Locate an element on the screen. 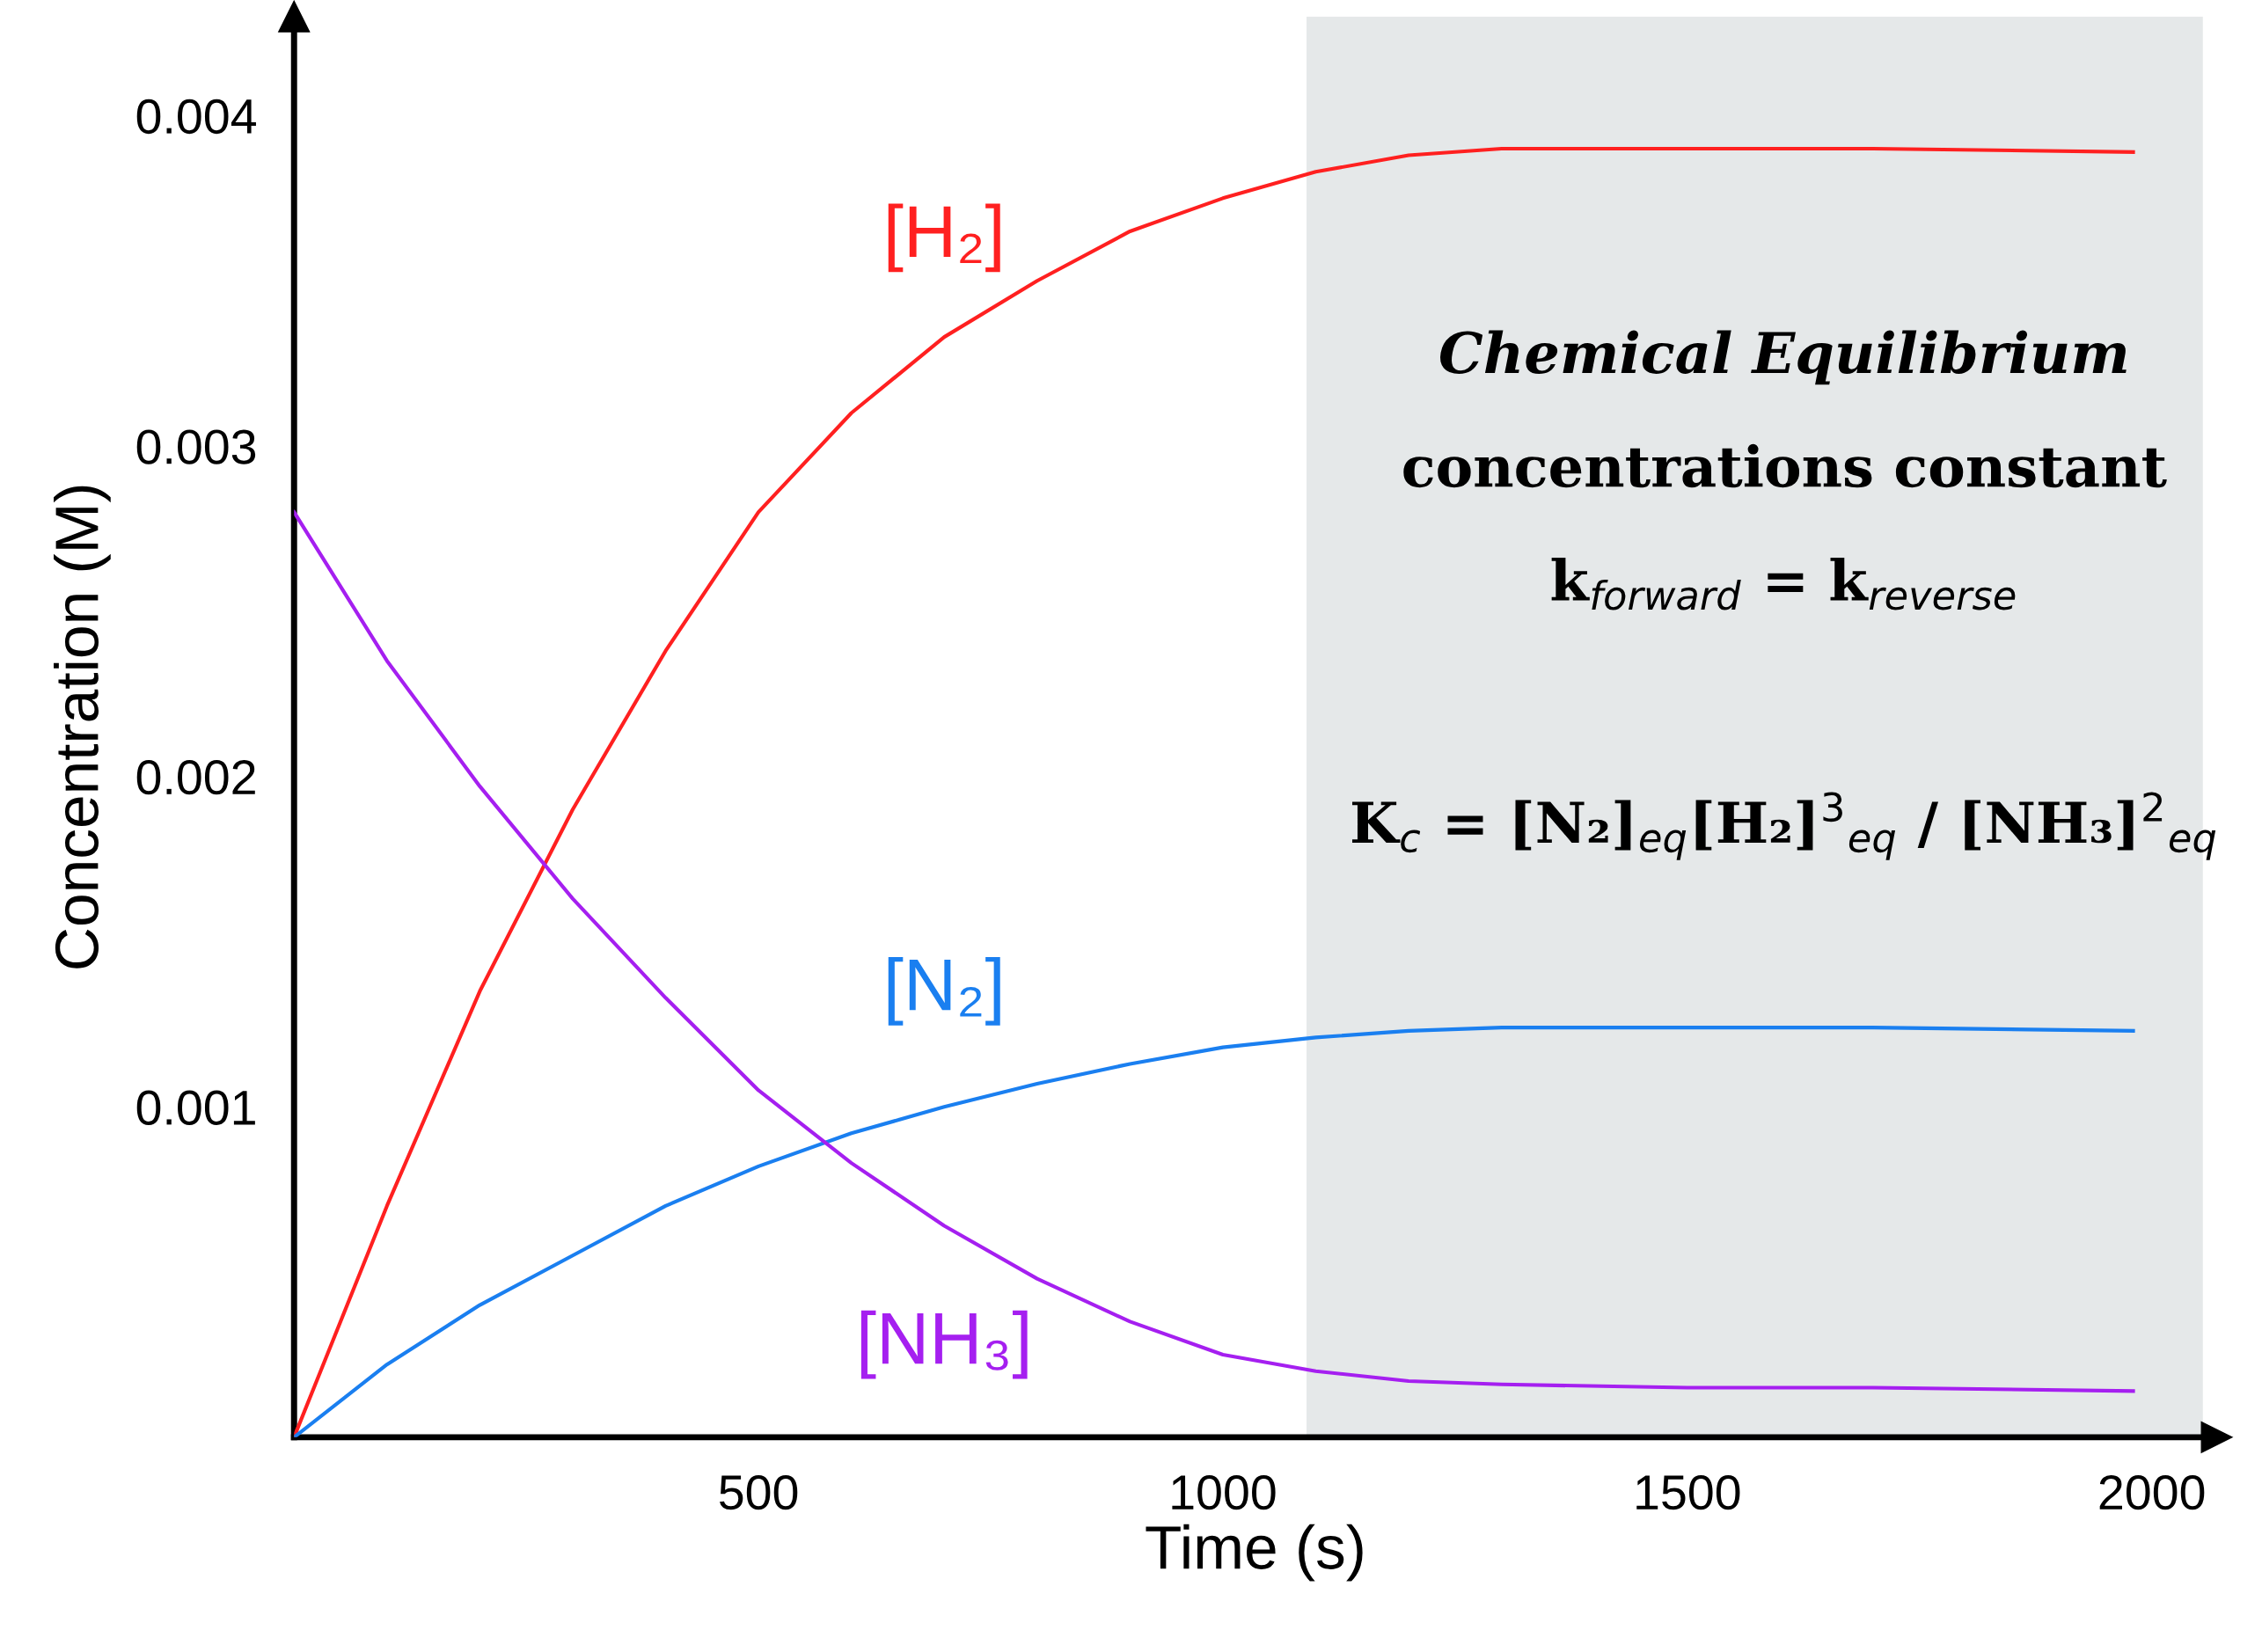 The width and height of the screenshot is (2262, 1652). annotation: concentrations constant is located at coordinates (1785, 466).